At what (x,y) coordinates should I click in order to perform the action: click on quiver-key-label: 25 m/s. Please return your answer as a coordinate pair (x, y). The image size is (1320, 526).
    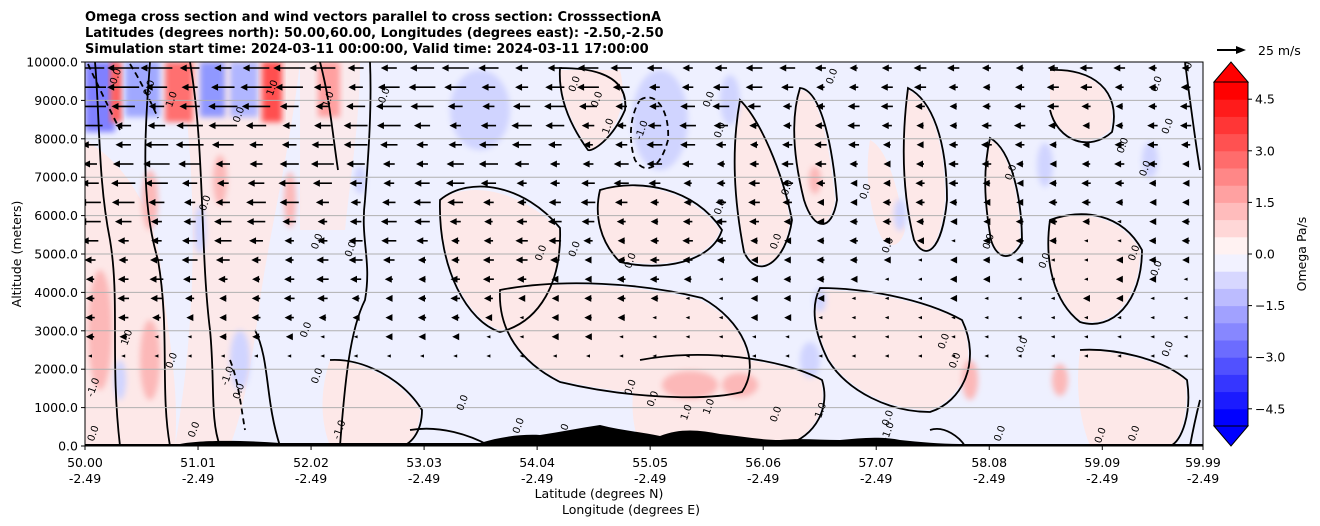
    Looking at the image, I should click on (1279, 50).